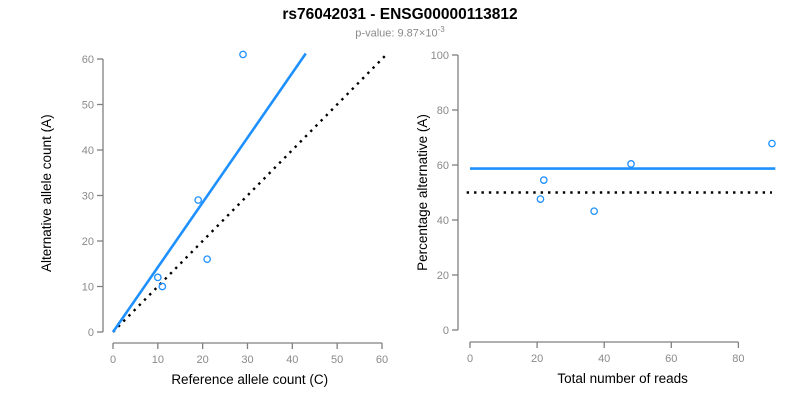 This screenshot has height=400, width=800. I want to click on figure-title: rs76042031 - ENSG00000113812, so click(400, 14).